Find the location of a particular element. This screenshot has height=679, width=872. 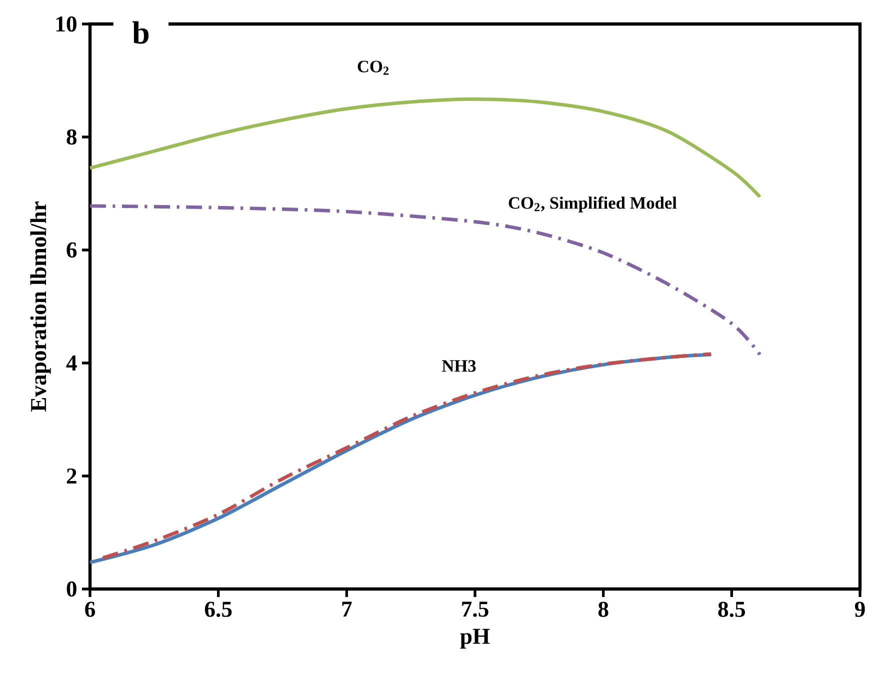

annotation: b is located at coordinates (140, 32).